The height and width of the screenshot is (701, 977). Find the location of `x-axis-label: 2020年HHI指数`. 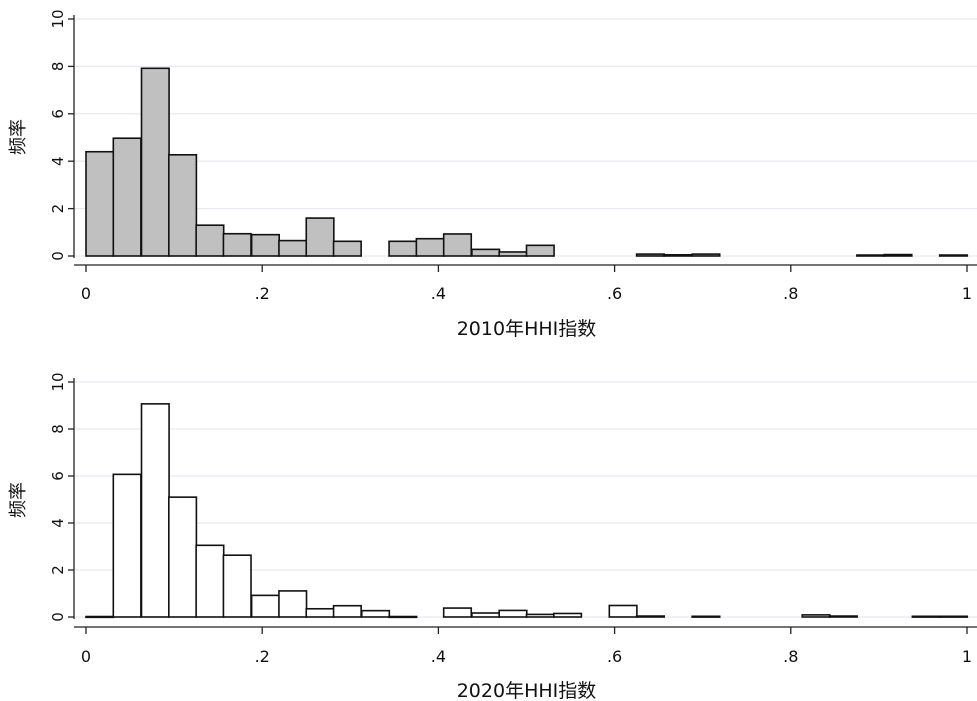

x-axis-label: 2020年HHI指数 is located at coordinates (527, 690).